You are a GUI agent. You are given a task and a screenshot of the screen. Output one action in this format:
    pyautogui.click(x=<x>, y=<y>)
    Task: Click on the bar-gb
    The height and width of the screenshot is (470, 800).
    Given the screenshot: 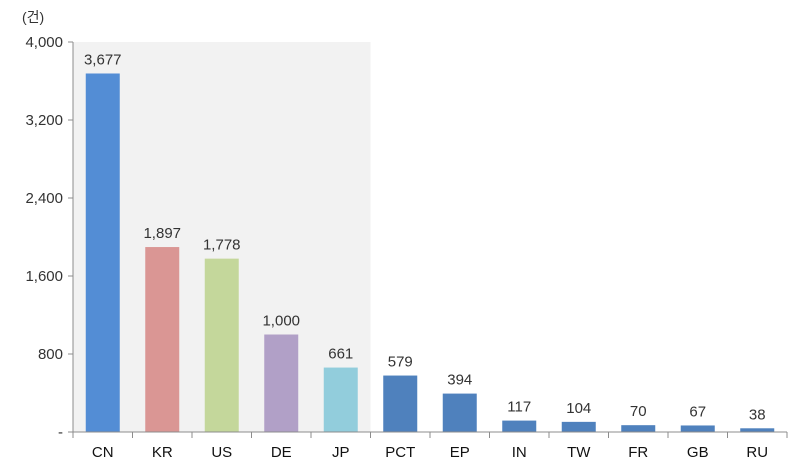 What is the action you would take?
    pyautogui.click(x=697, y=428)
    